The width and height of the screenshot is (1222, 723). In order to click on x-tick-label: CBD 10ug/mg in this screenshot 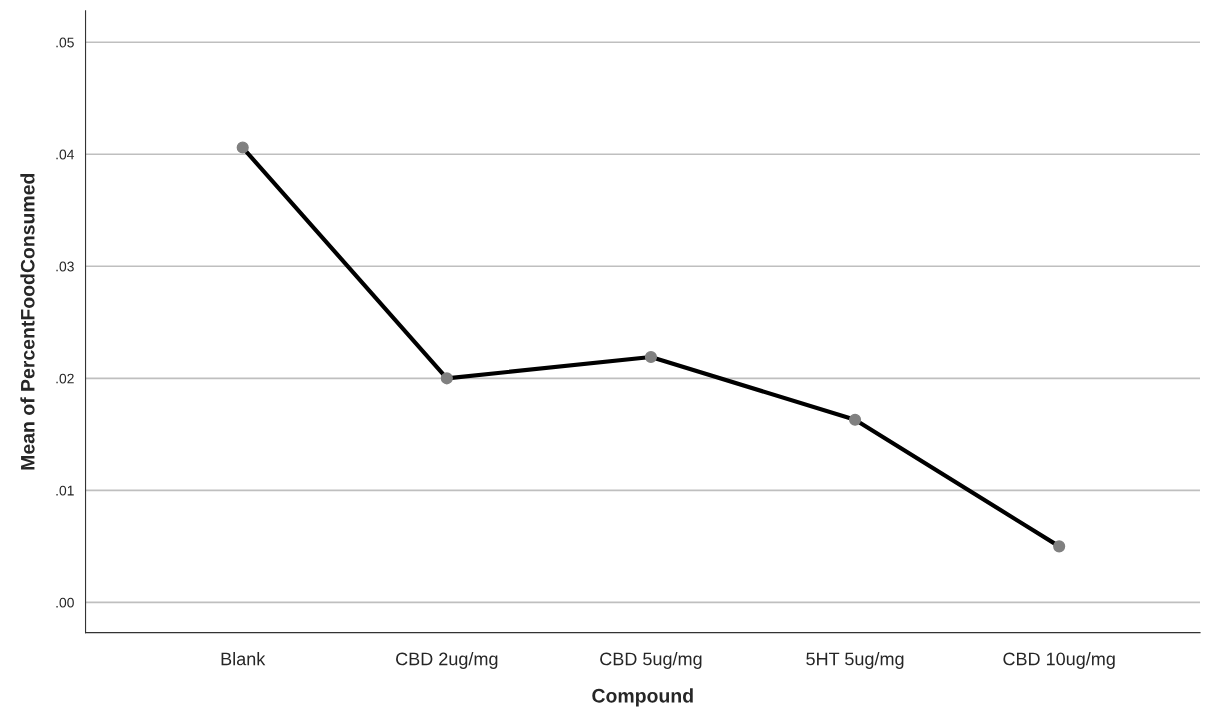, I will do `click(1059, 660)`.